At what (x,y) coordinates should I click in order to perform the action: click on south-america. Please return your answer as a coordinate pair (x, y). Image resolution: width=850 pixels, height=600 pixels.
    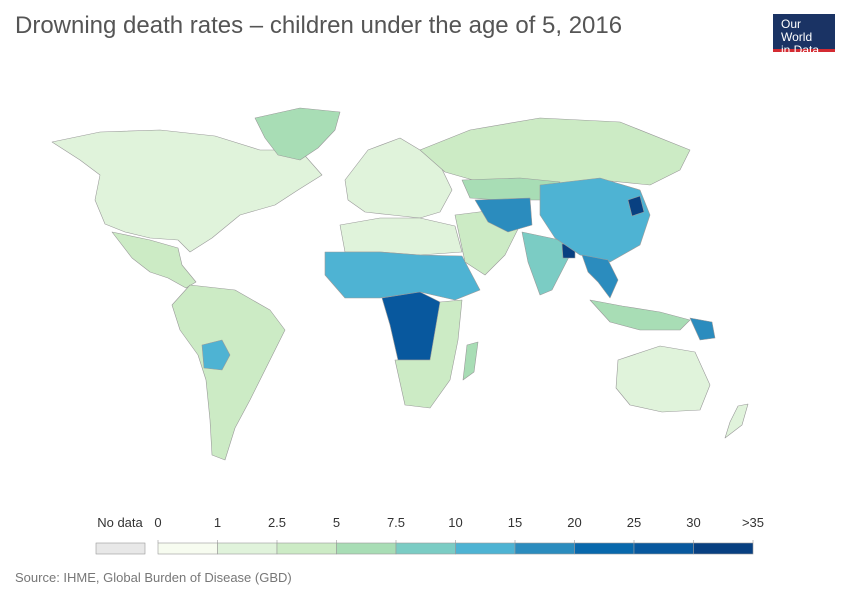
    Looking at the image, I should click on (228, 372).